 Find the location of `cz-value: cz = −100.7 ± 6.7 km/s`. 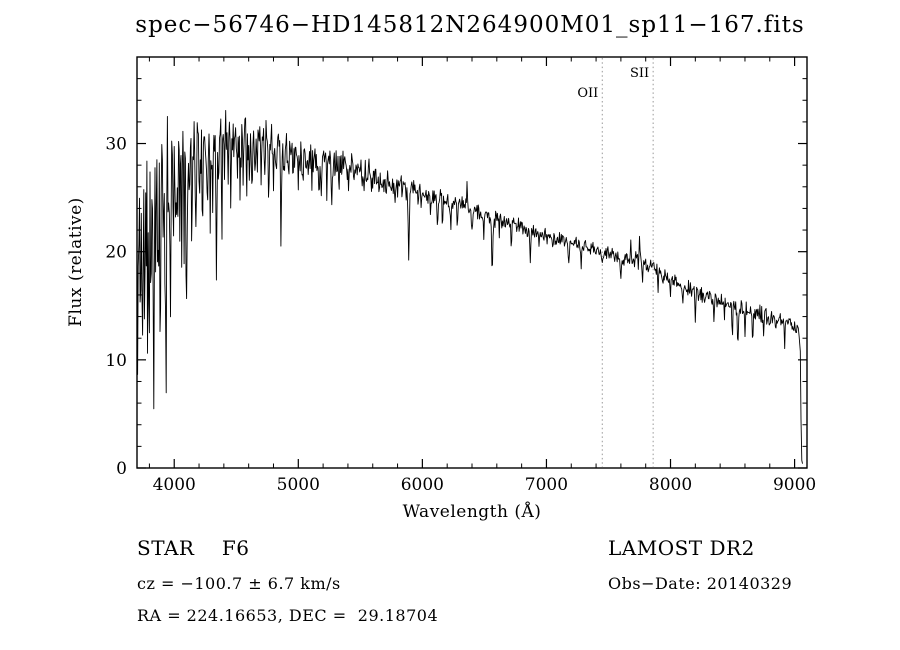

cz-value: cz = −100.7 ± 6.7 km/s is located at coordinates (239, 583).